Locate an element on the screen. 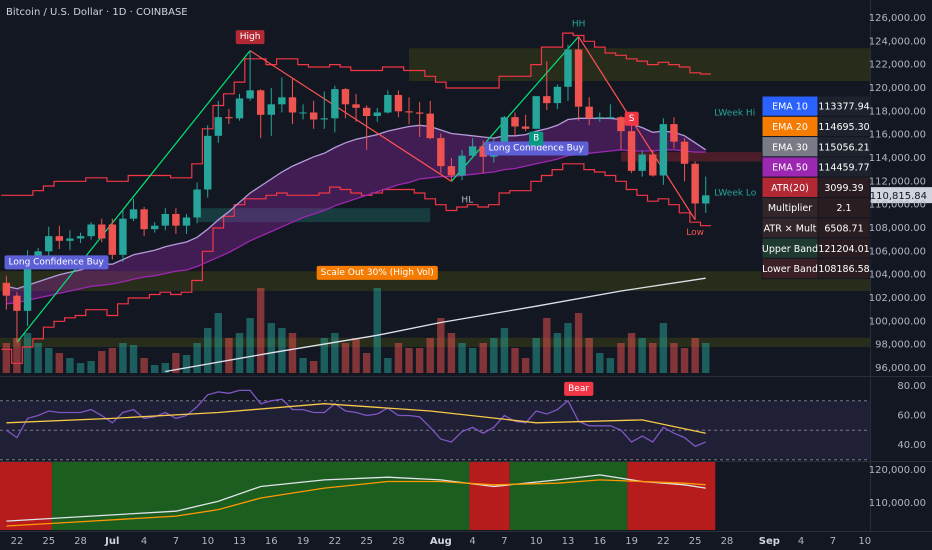  x-tick-label: 13 is located at coordinates (568, 541).